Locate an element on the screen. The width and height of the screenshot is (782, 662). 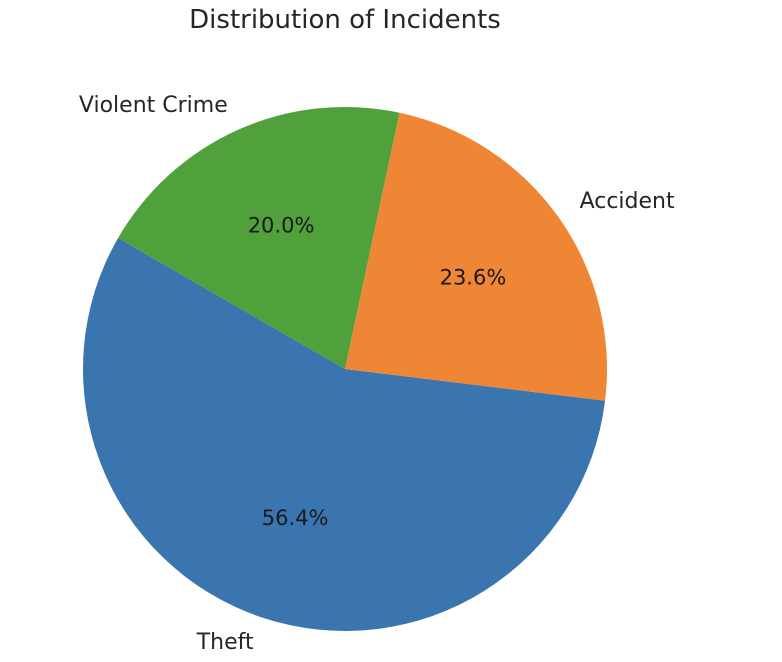
pie-percent-label-accident: 23.6% is located at coordinates (473, 278).